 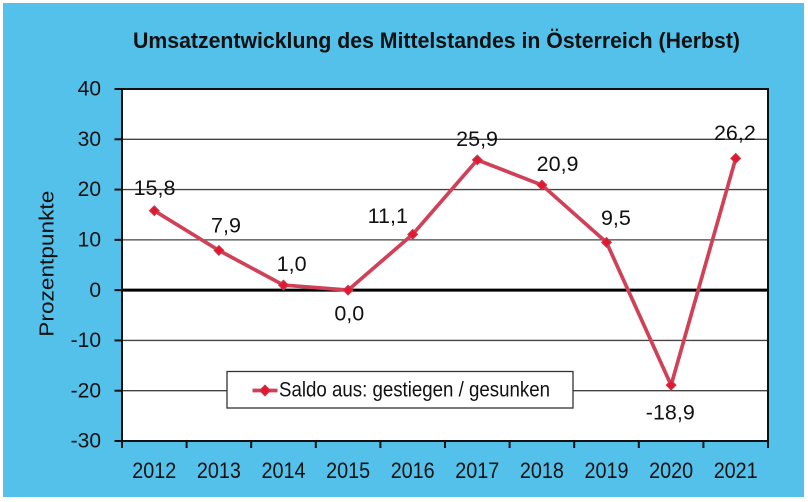 What do you see at coordinates (48, 264) in the screenshot?
I see `svg-text: Prozentpunkte` at bounding box center [48, 264].